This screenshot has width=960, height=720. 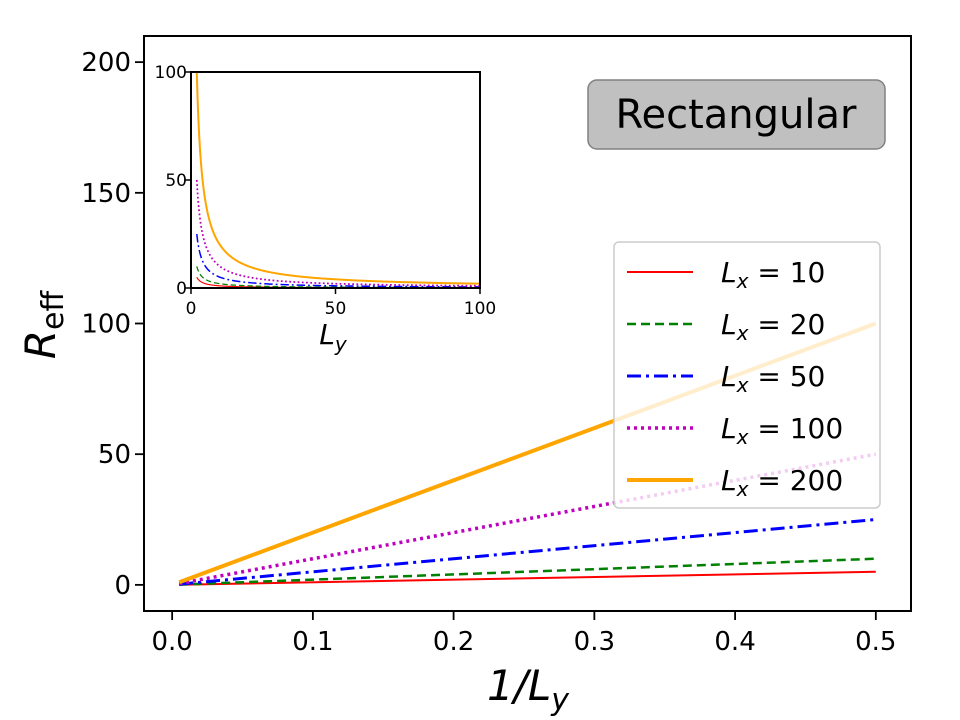 What do you see at coordinates (560, 700) in the screenshot?
I see `x-axis-title-sub: y` at bounding box center [560, 700].